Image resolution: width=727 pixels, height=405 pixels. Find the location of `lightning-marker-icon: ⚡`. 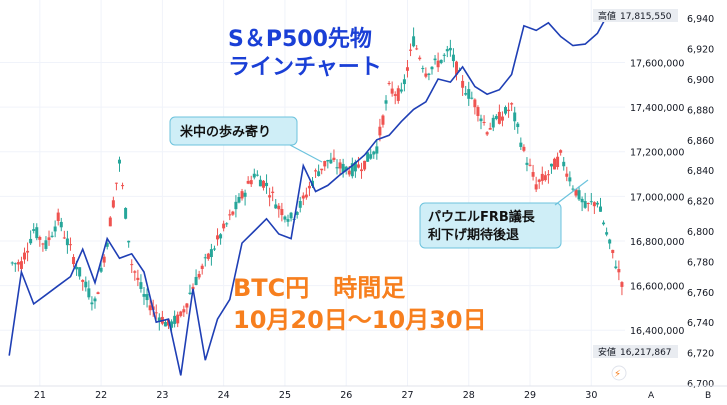

lightning-marker-icon: ⚡ is located at coordinates (619, 373).